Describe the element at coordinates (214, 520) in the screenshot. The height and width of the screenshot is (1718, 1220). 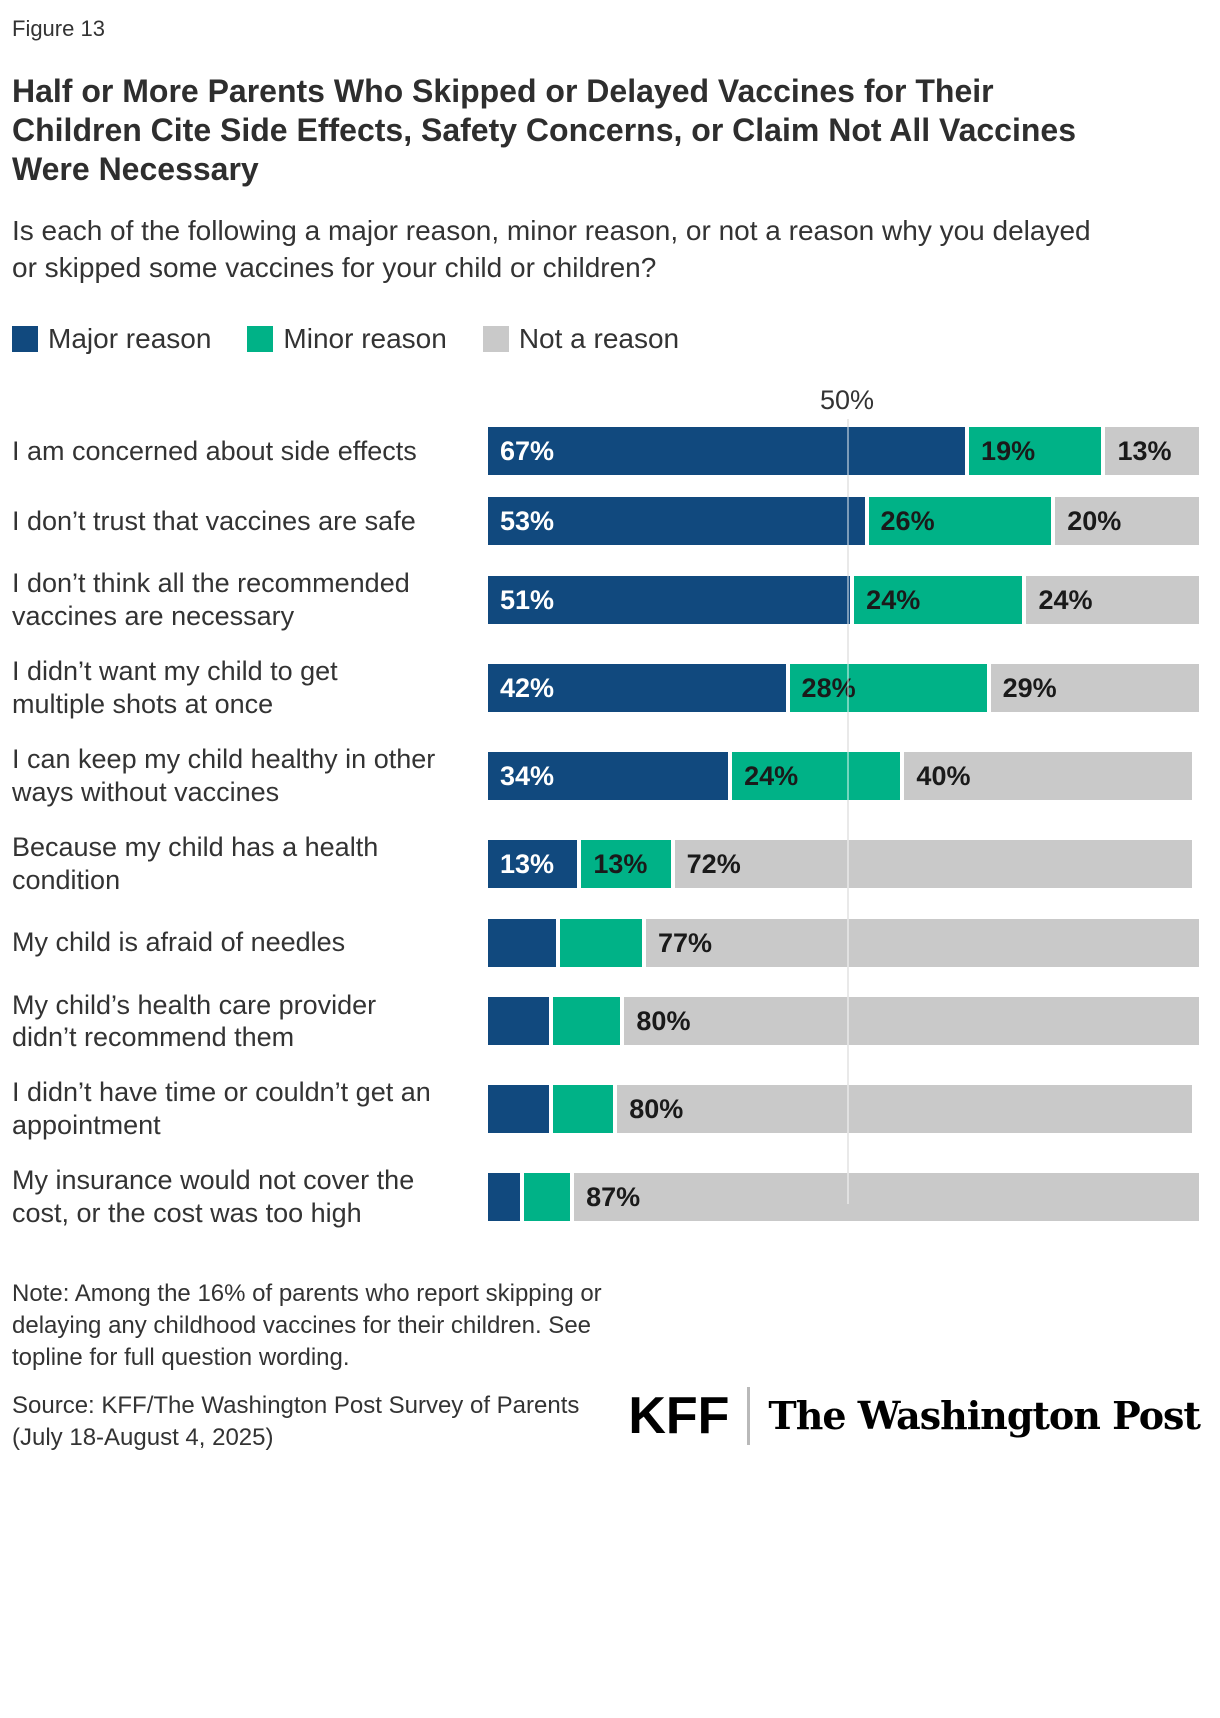
I see `row-category-label: I don’t trust that vaccines are safe` at that location.